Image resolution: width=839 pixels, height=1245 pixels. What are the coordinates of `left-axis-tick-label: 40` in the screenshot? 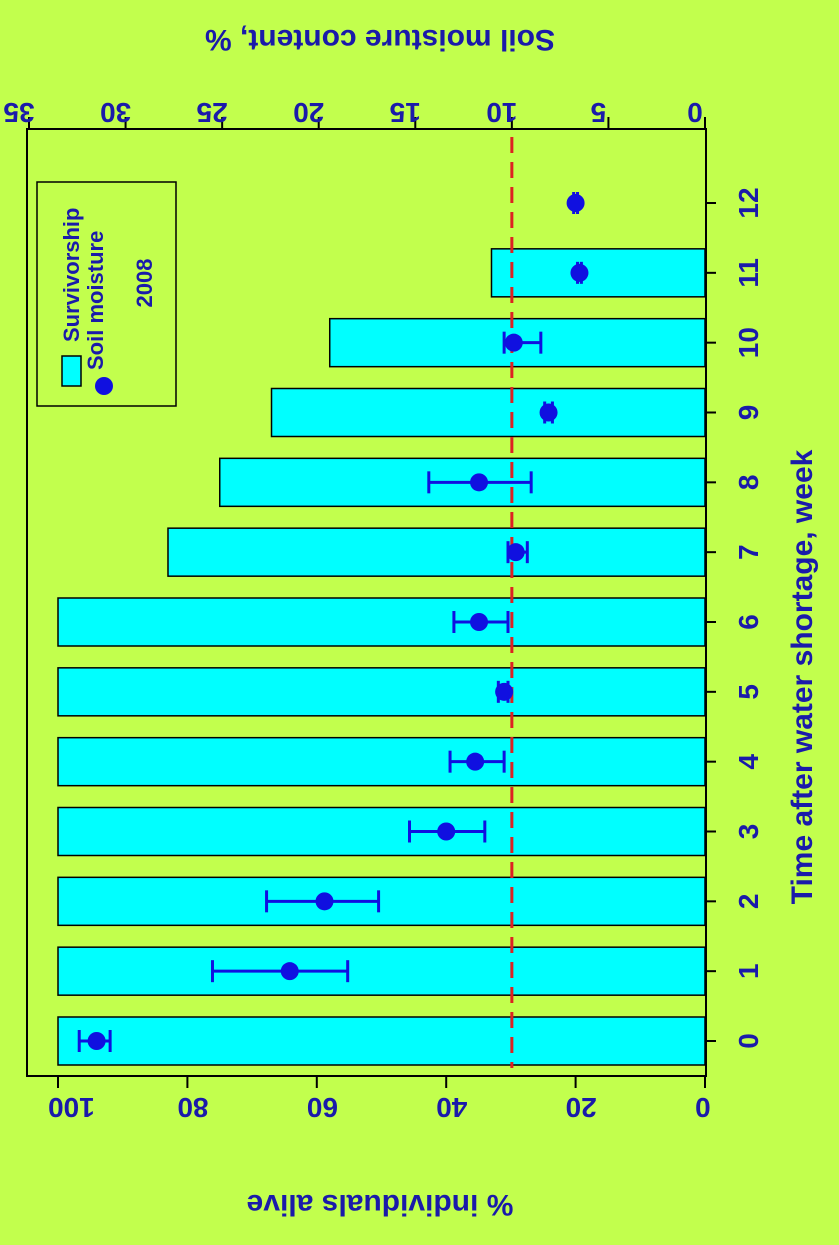 It's located at (451, 1107).